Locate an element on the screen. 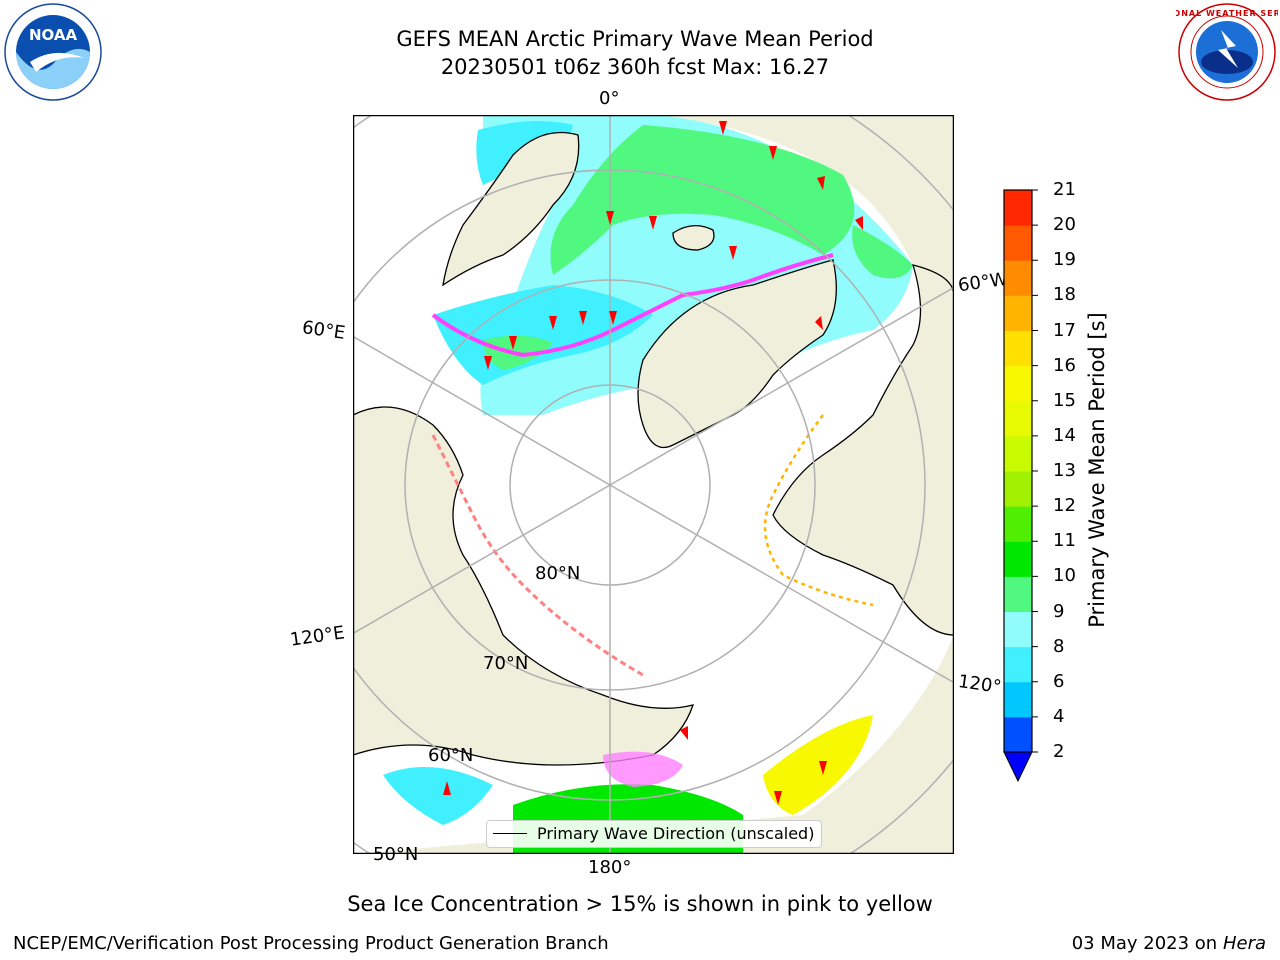 The height and width of the screenshot is (960, 1280). chart-subtitle: 20230501 t06z 360h fcst Max: 16.27 is located at coordinates (635, 67).